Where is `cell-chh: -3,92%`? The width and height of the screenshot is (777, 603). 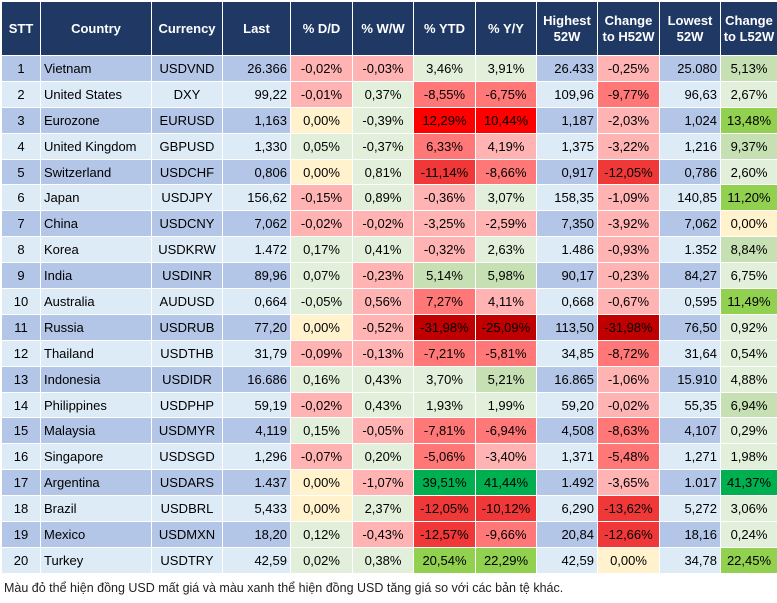 cell-chh: -3,92% is located at coordinates (629, 224).